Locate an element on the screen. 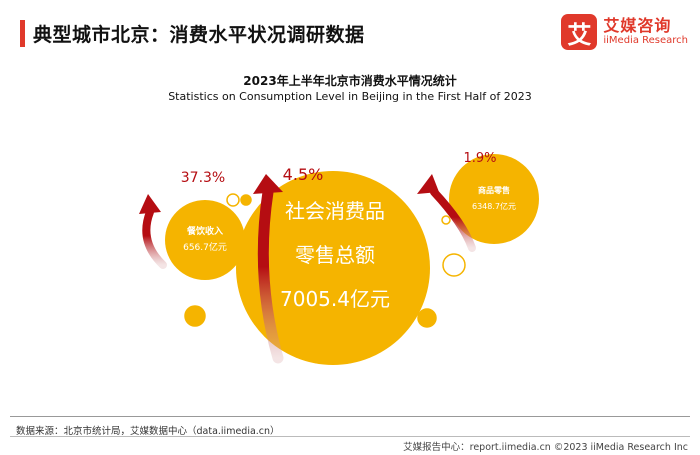 The image size is (700, 455). logo-name-cn: 艾媒咨询 is located at coordinates (637, 26).